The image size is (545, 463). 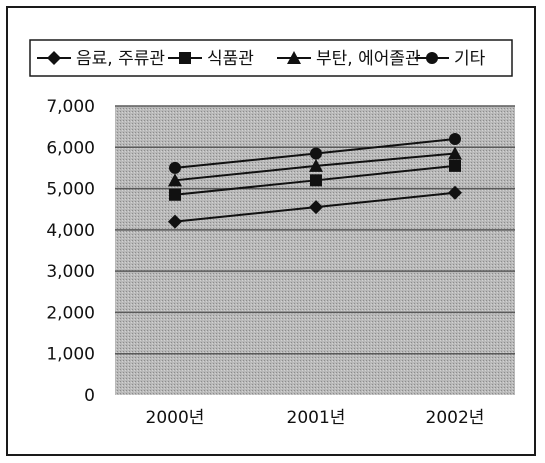 I want to click on x-tick-label: 2002년, so click(x=455, y=418).